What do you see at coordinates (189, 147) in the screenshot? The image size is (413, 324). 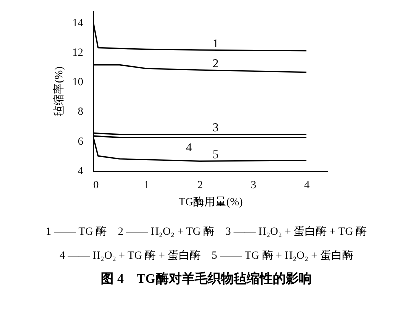 I see `series-label: 4` at bounding box center [189, 147].